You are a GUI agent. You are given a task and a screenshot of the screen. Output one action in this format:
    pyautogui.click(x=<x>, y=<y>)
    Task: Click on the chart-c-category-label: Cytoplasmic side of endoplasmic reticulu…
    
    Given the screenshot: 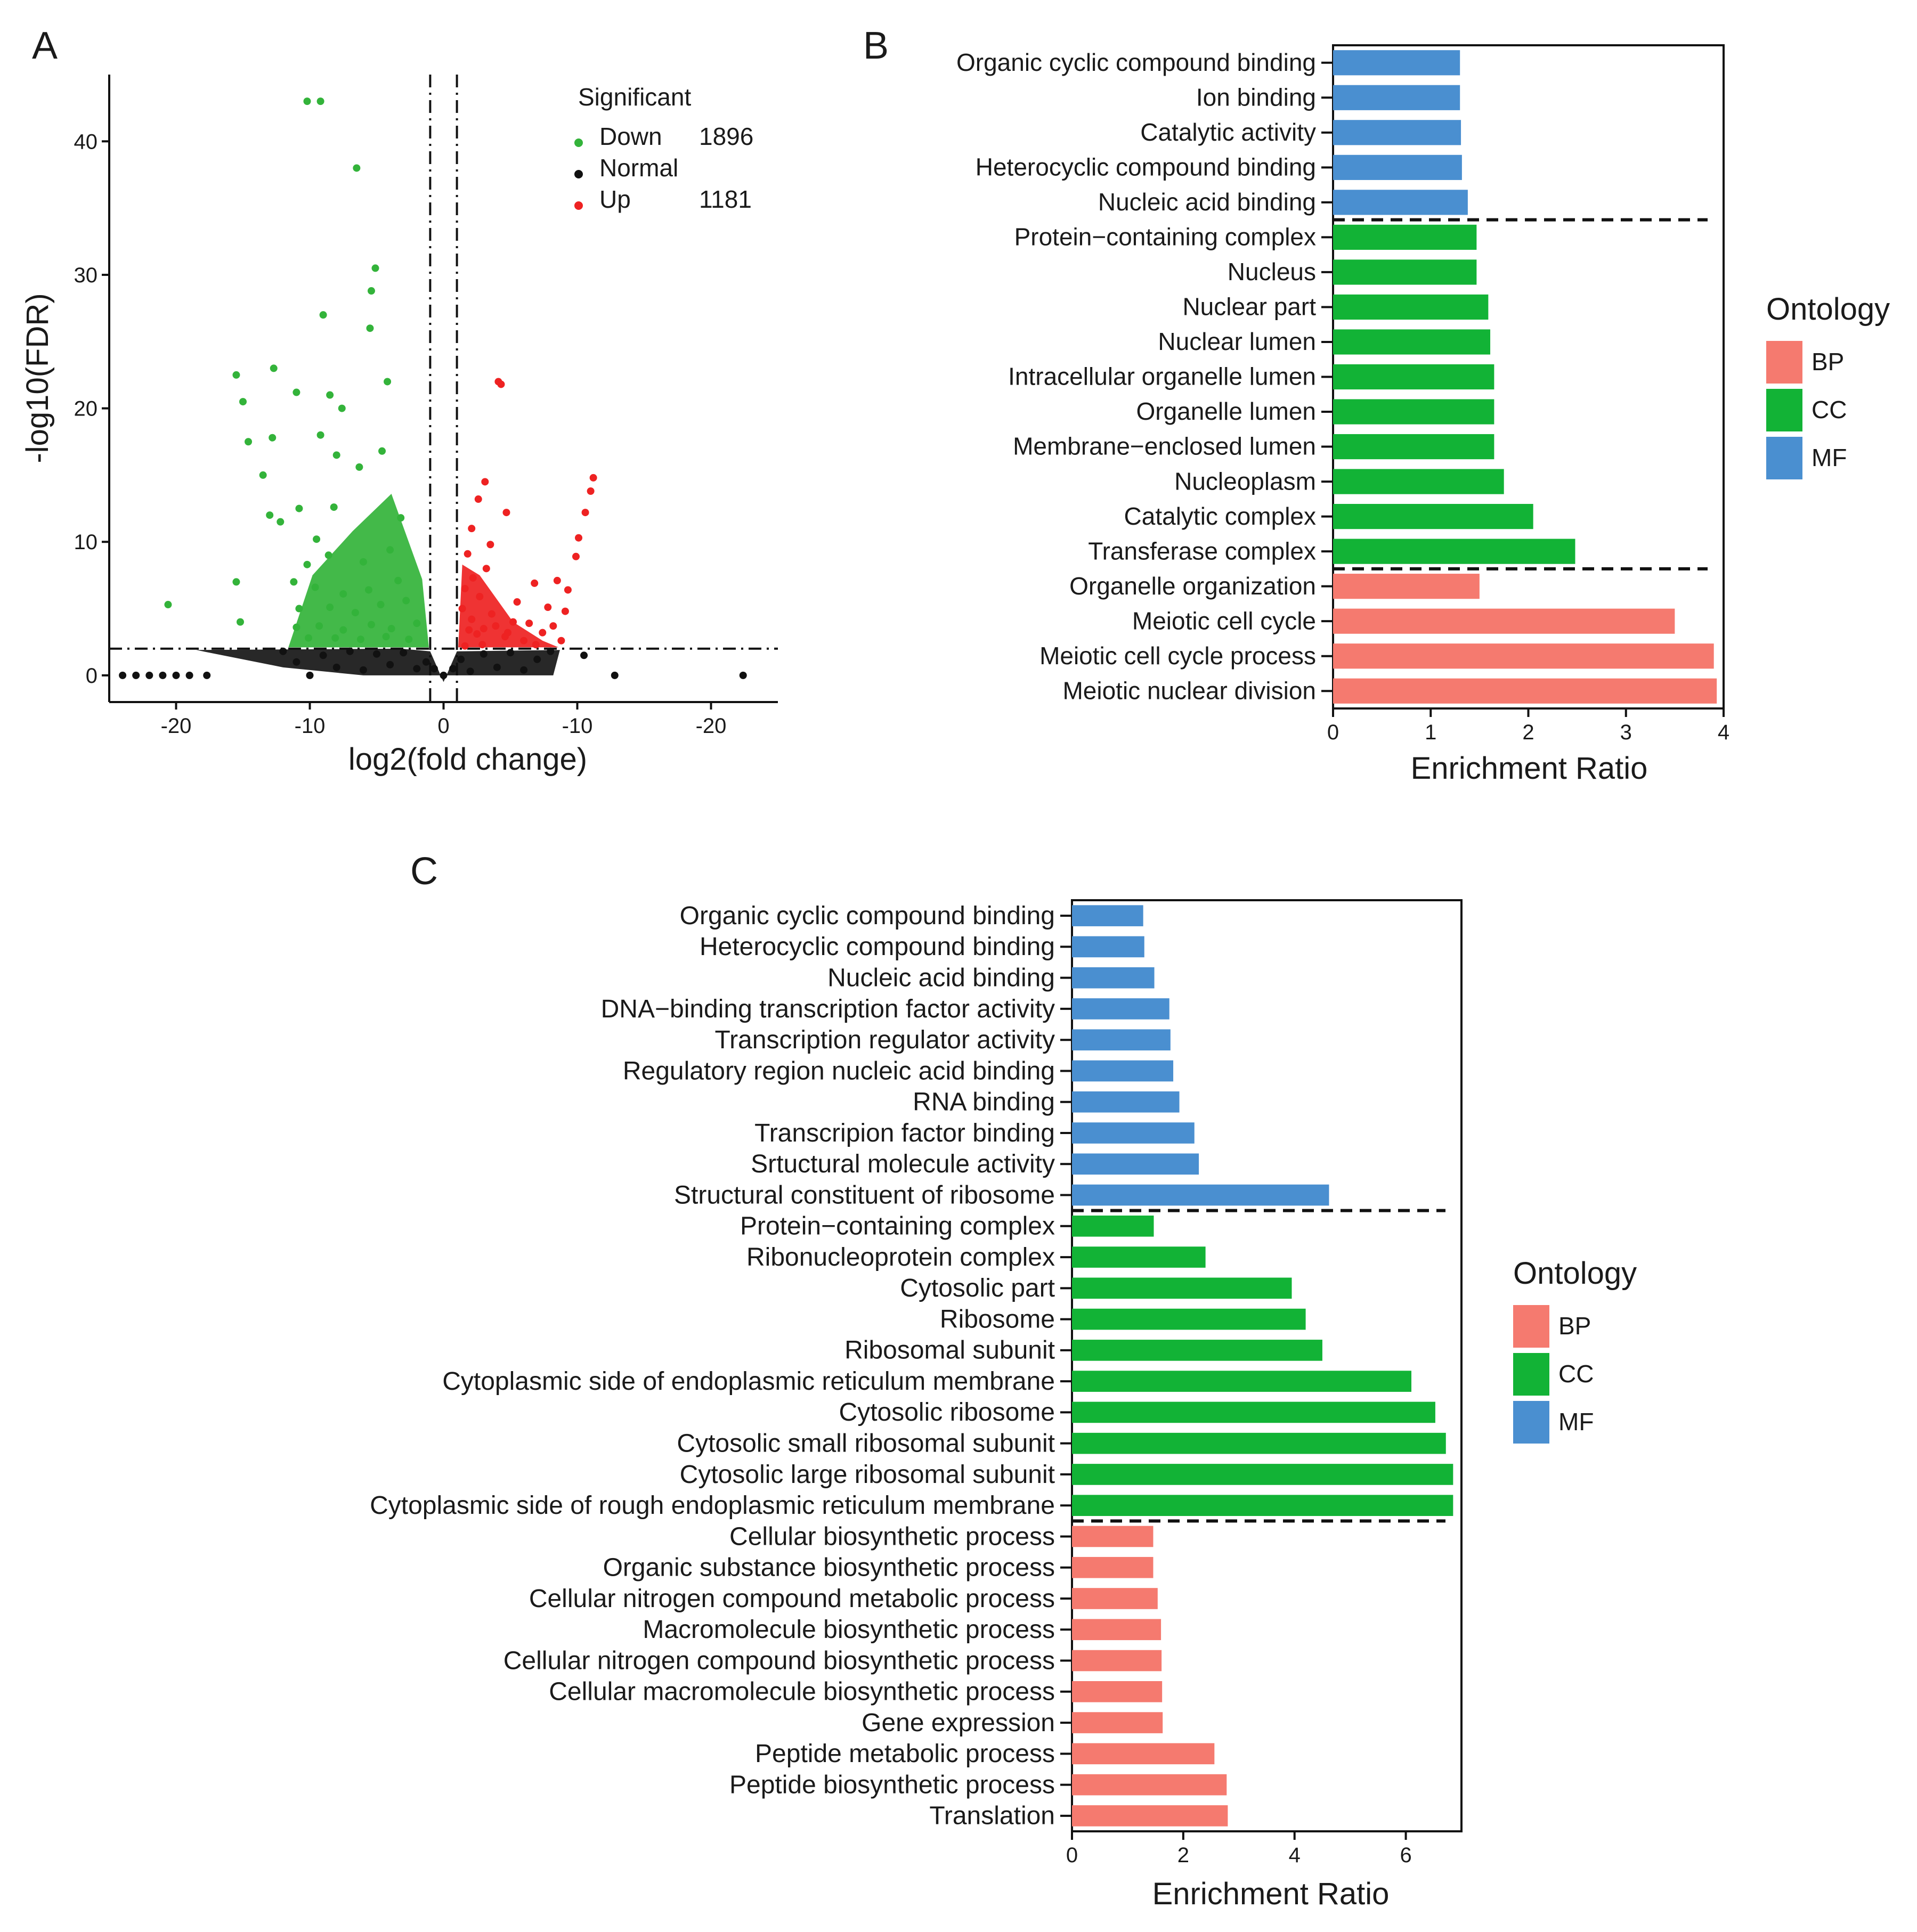 What is the action you would take?
    pyautogui.click(x=748, y=1382)
    